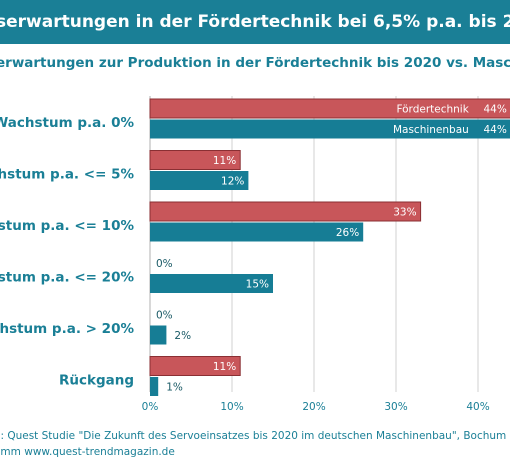  What do you see at coordinates (67, 226) in the screenshot?
I see `category-label: nstum p.a. <= 10%` at bounding box center [67, 226].